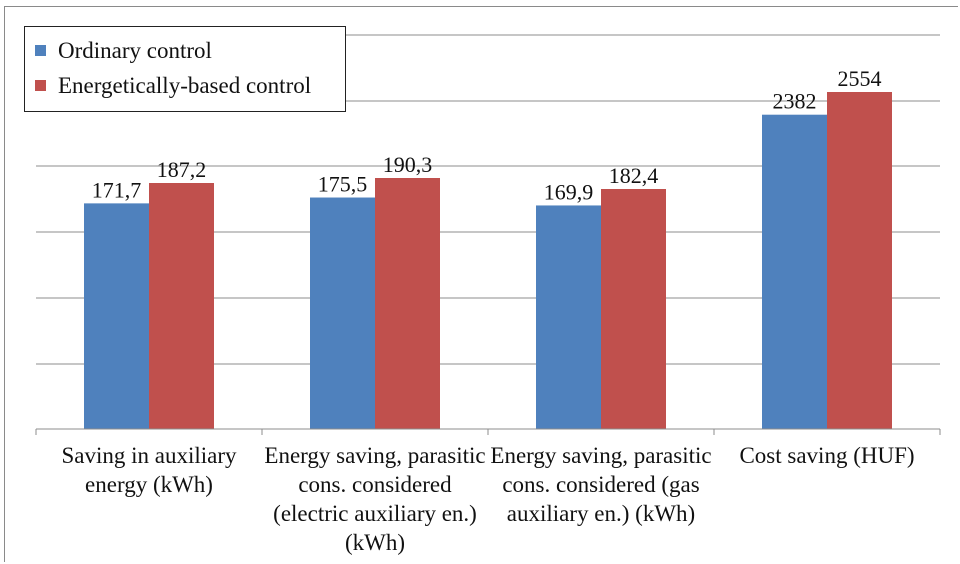 The height and width of the screenshot is (564, 960). What do you see at coordinates (827, 455) in the screenshot?
I see `category-label: Cost saving (HUF)` at bounding box center [827, 455].